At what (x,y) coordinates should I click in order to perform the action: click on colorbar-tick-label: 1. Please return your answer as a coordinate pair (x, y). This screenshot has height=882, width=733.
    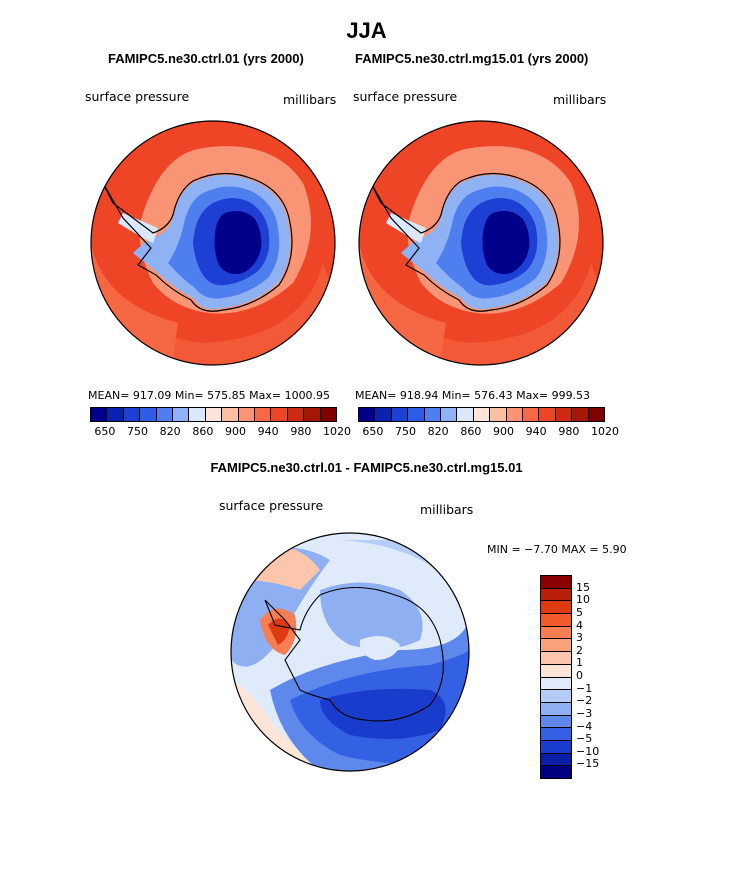
    Looking at the image, I should click on (579, 663).